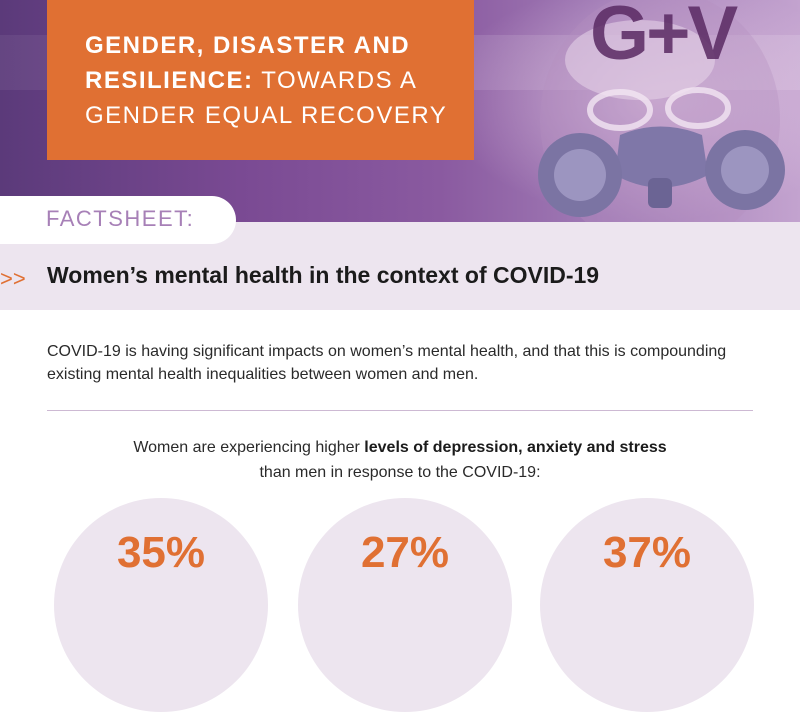 The width and height of the screenshot is (800, 712). Describe the element at coordinates (400, 410) in the screenshot. I see `divider` at that location.